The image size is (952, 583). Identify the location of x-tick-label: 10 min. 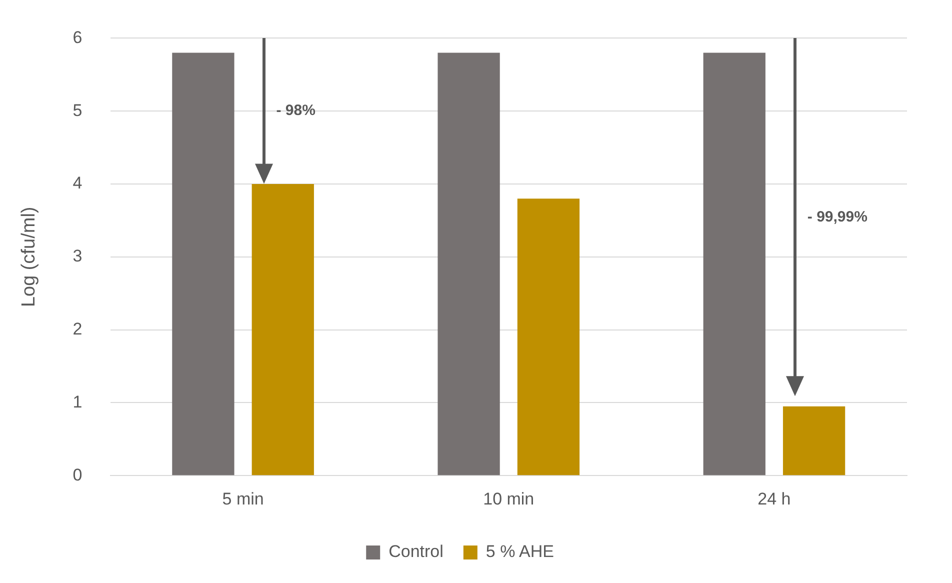
(508, 498).